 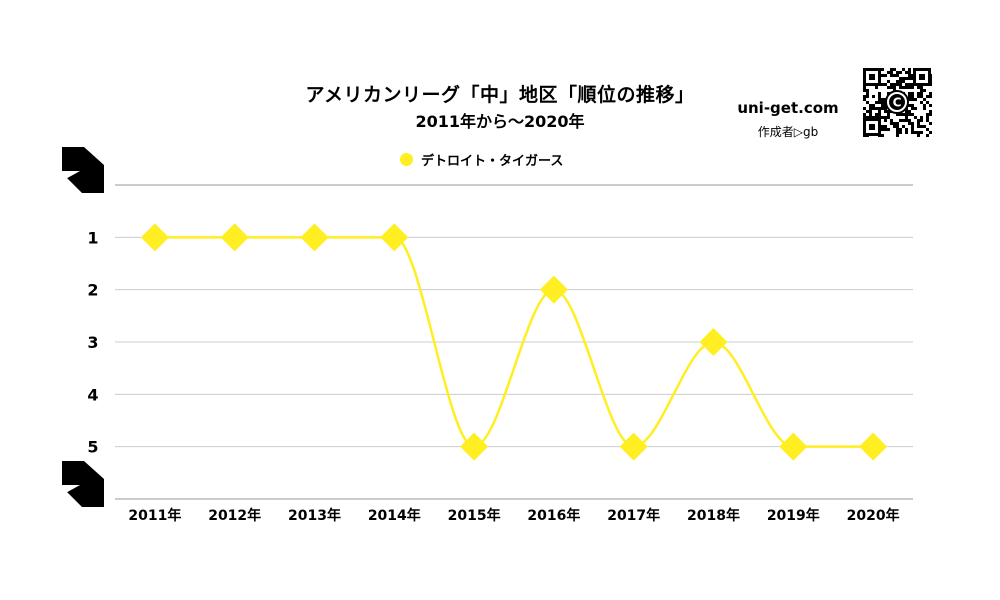 What do you see at coordinates (492, 161) in the screenshot?
I see `legend-label: デトロイト・タイガース` at bounding box center [492, 161].